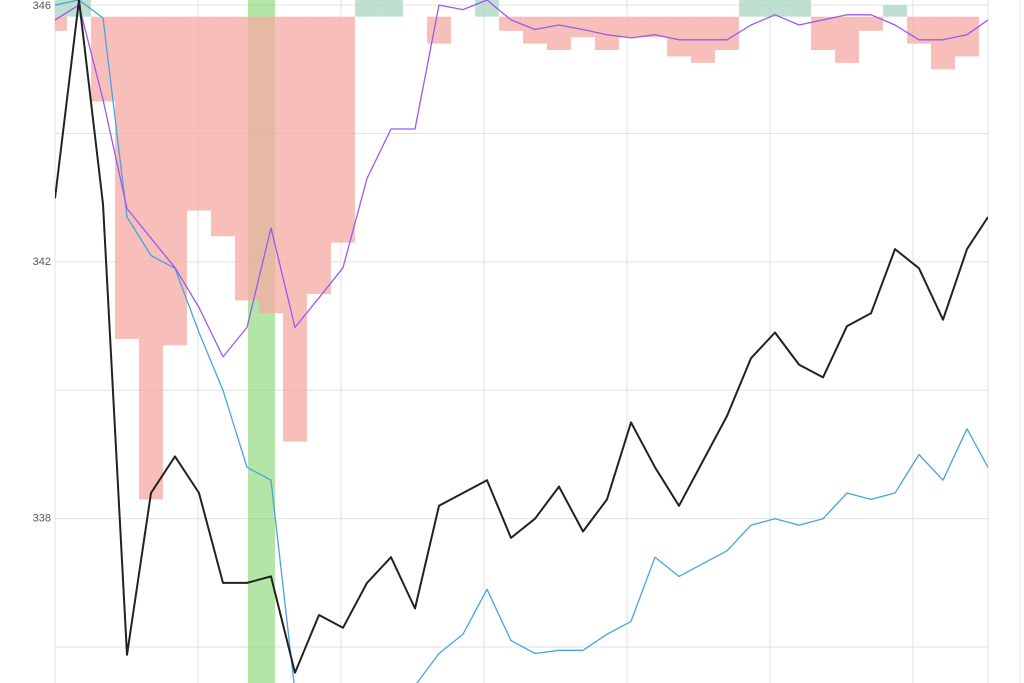 The image size is (1024, 683). What do you see at coordinates (42, 6) in the screenshot?
I see `y-tick-label: 346` at bounding box center [42, 6].